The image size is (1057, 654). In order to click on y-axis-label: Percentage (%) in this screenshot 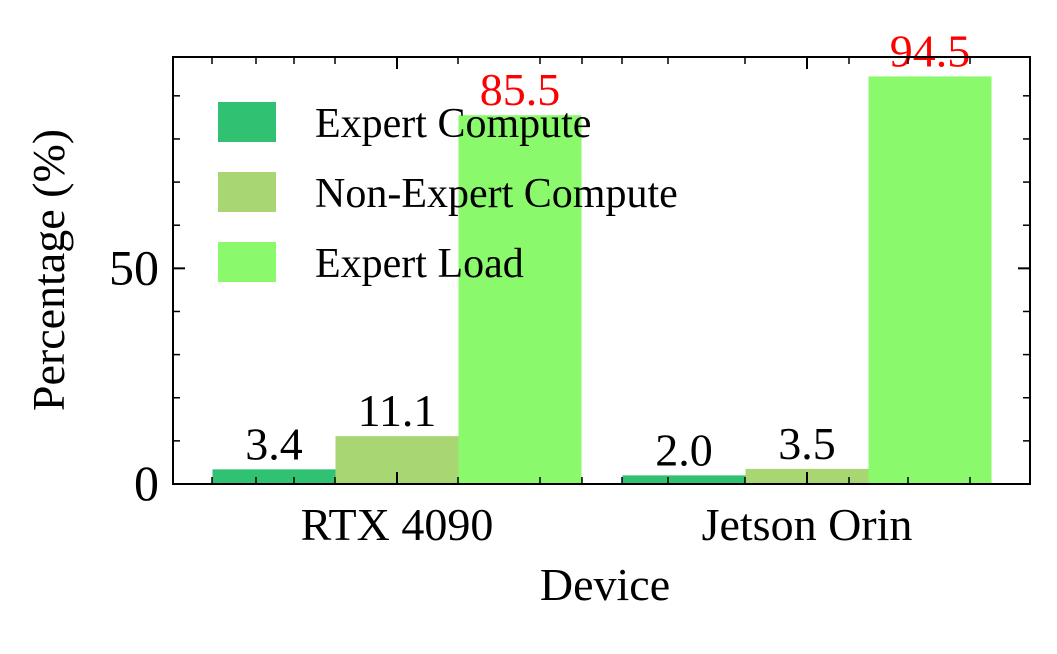, I will do `click(48, 270)`.